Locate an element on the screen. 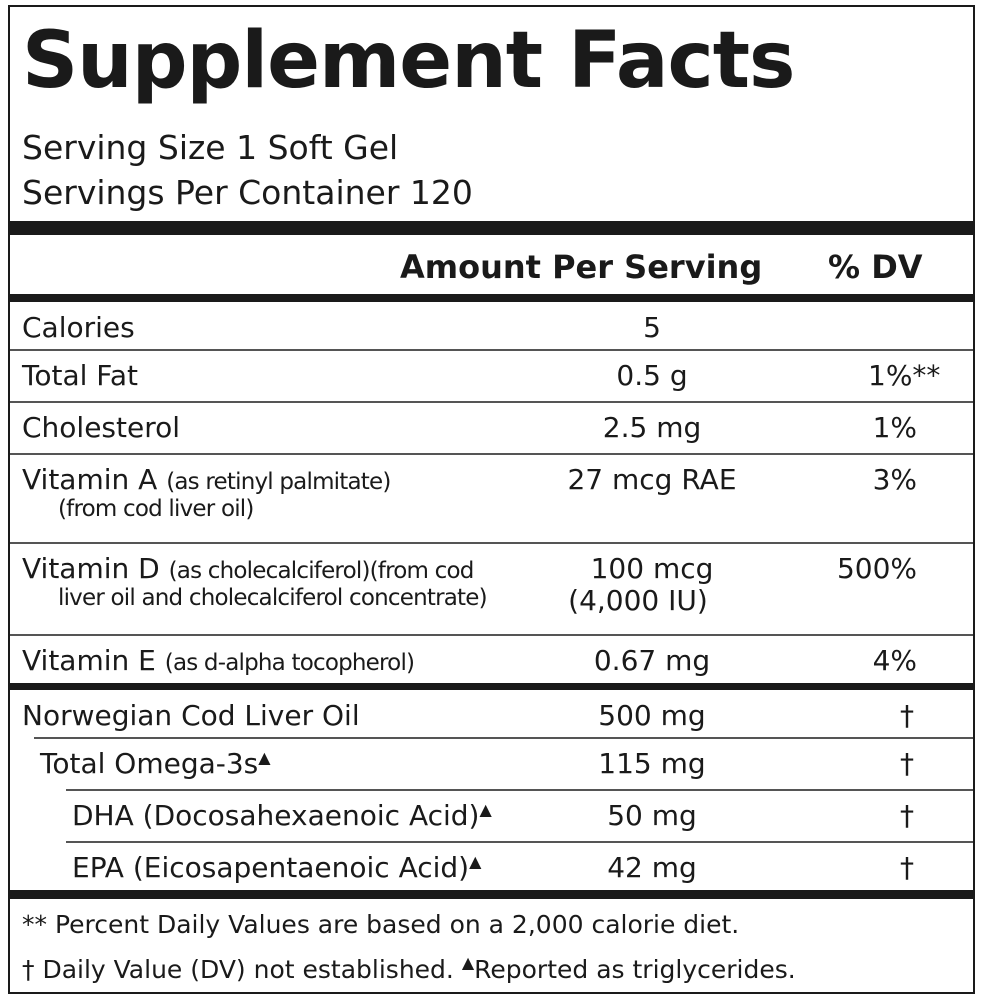 This screenshot has height=1000, width=983. nutrient-text: Vitamin A is located at coordinates (90, 479).